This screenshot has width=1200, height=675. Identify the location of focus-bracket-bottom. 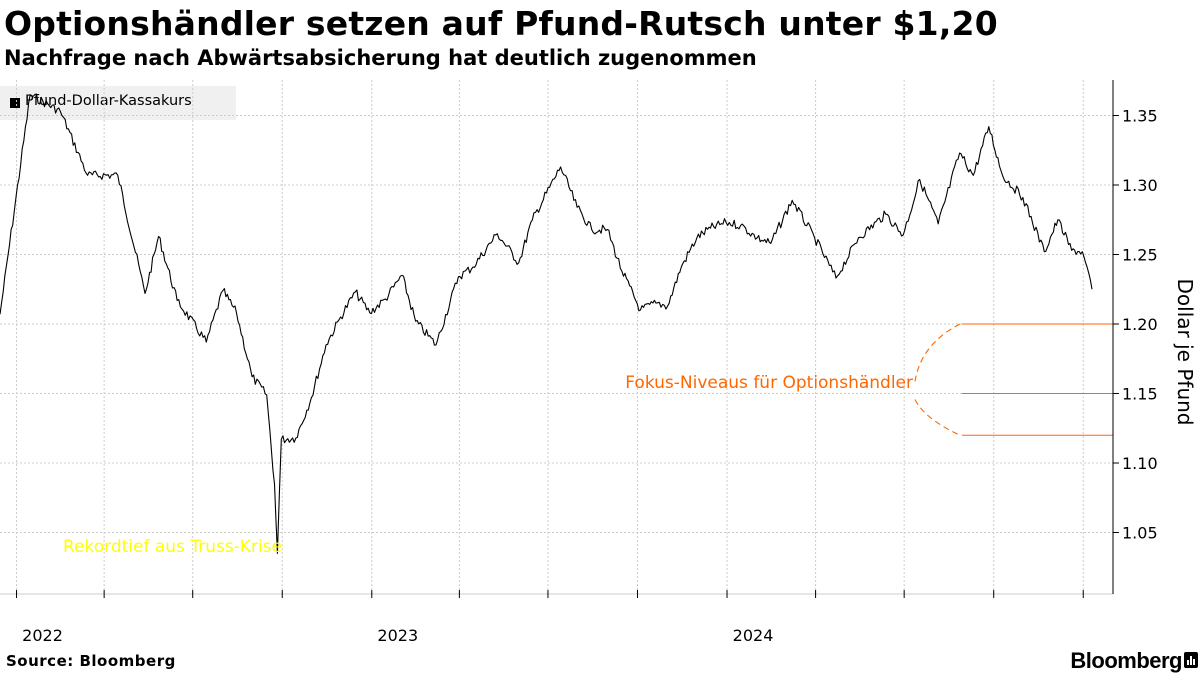
(937, 417).